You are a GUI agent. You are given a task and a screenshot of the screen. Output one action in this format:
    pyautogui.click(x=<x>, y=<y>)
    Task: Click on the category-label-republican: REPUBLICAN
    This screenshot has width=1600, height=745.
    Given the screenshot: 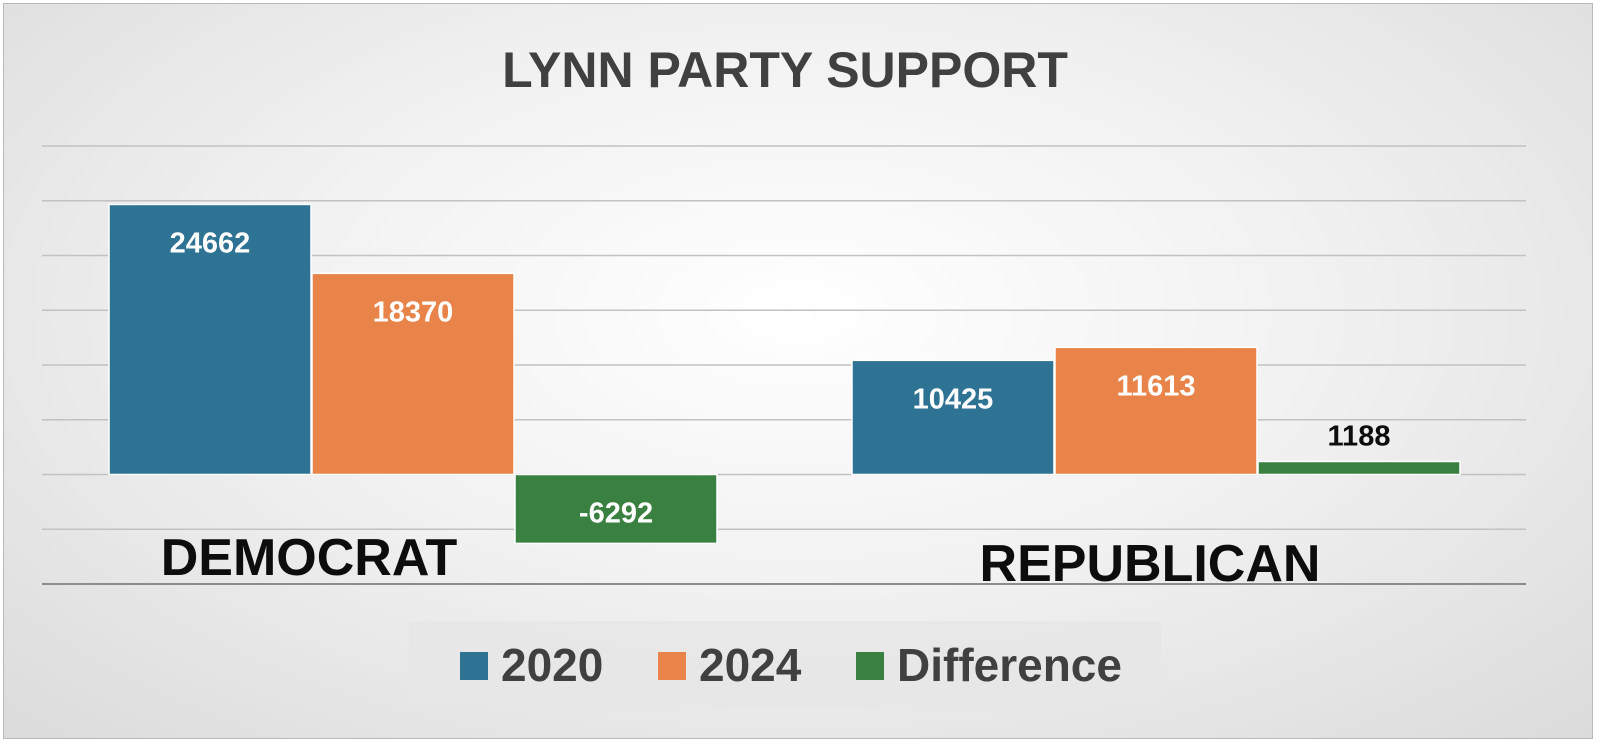 What is the action you would take?
    pyautogui.click(x=1150, y=564)
    